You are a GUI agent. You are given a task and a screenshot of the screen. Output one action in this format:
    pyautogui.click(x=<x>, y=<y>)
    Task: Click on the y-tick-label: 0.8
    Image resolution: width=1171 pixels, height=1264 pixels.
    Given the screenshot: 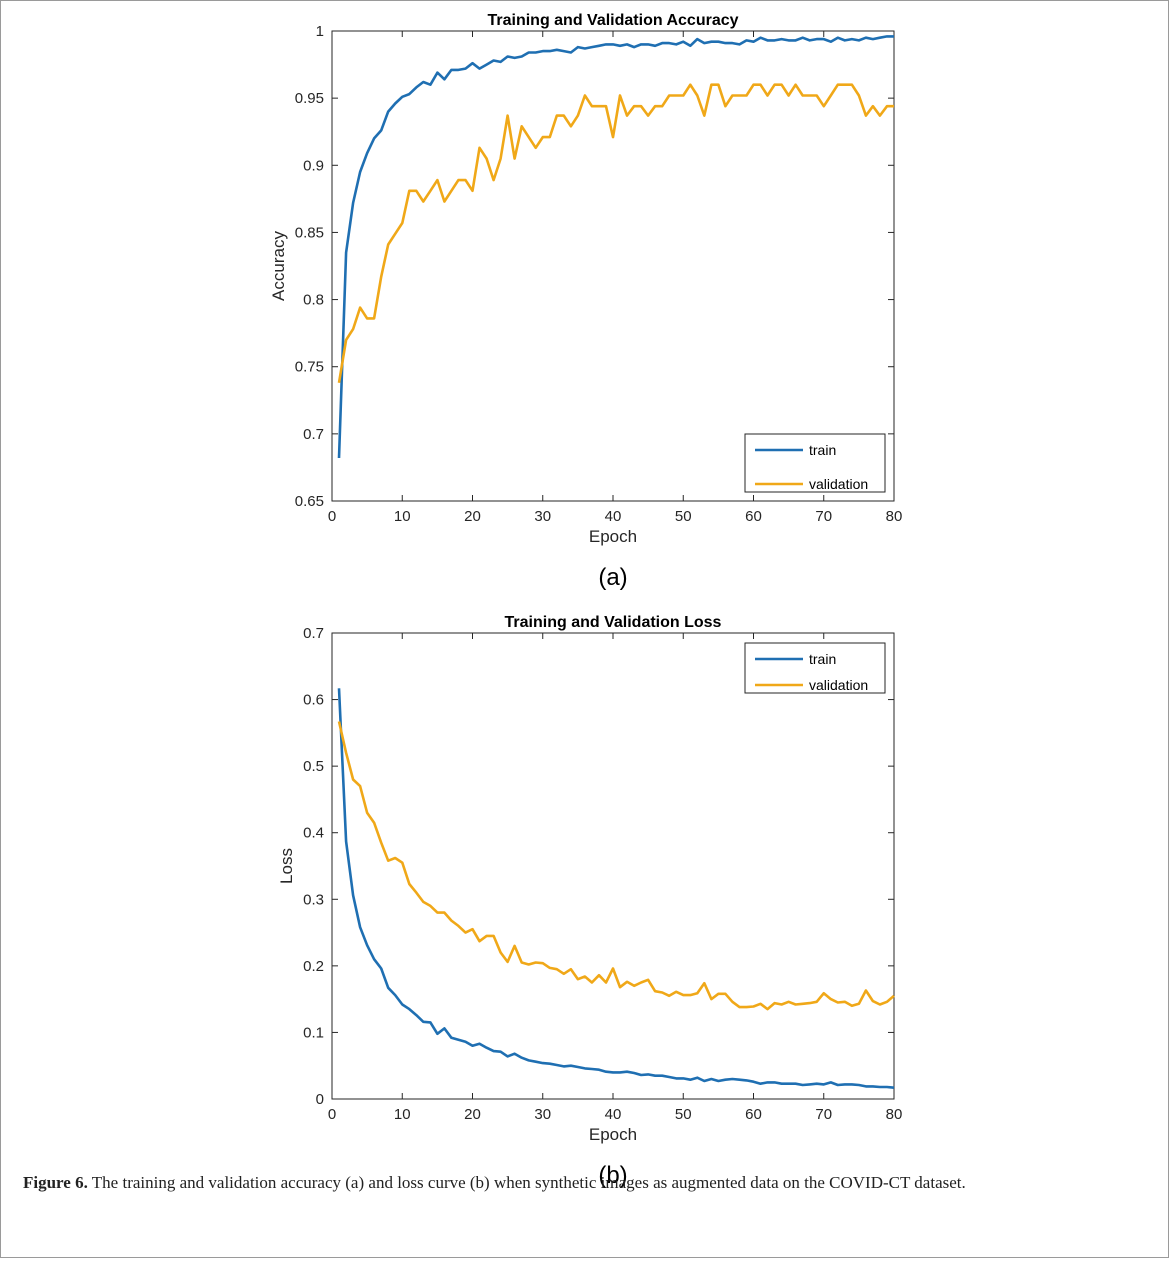 What is the action you would take?
    pyautogui.click(x=313, y=300)
    